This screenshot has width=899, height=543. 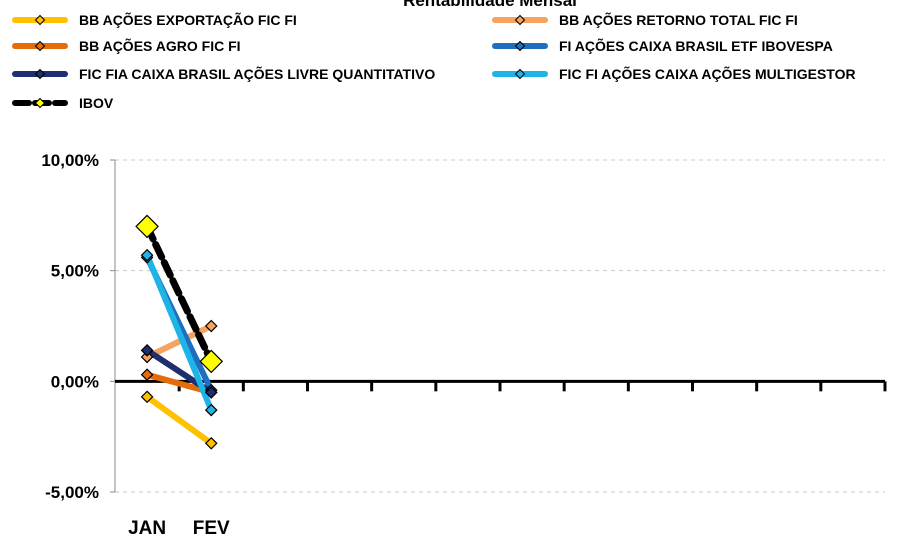 I want to click on y-tick-label: 5,00%, so click(x=75, y=271).